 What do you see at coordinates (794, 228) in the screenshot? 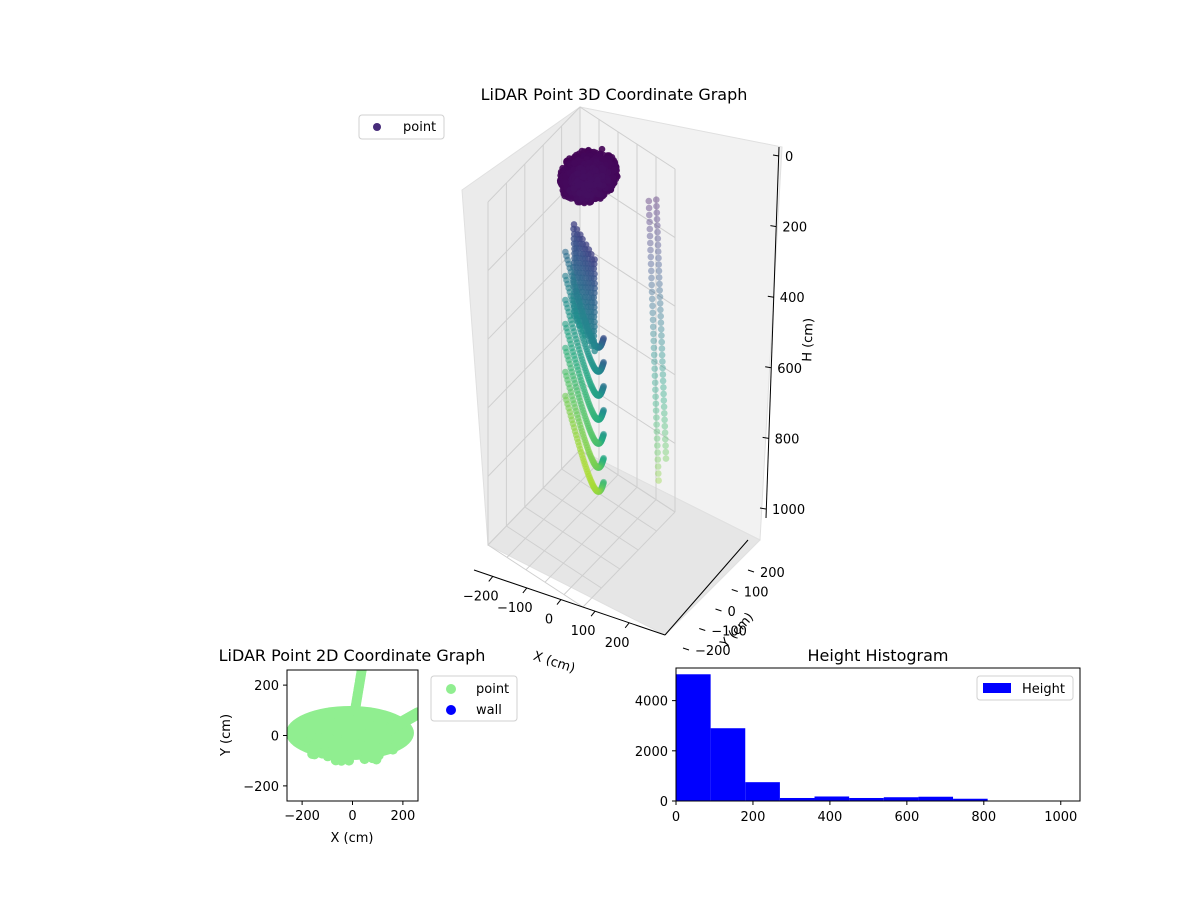
I see `z-tick-label-3d: 200` at bounding box center [794, 228].